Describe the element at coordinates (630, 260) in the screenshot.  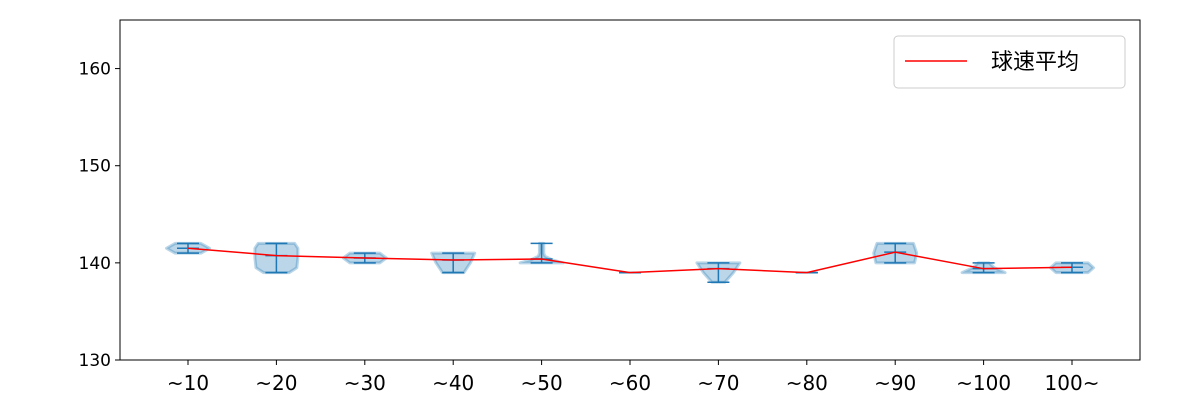
I see `mean-line` at that location.